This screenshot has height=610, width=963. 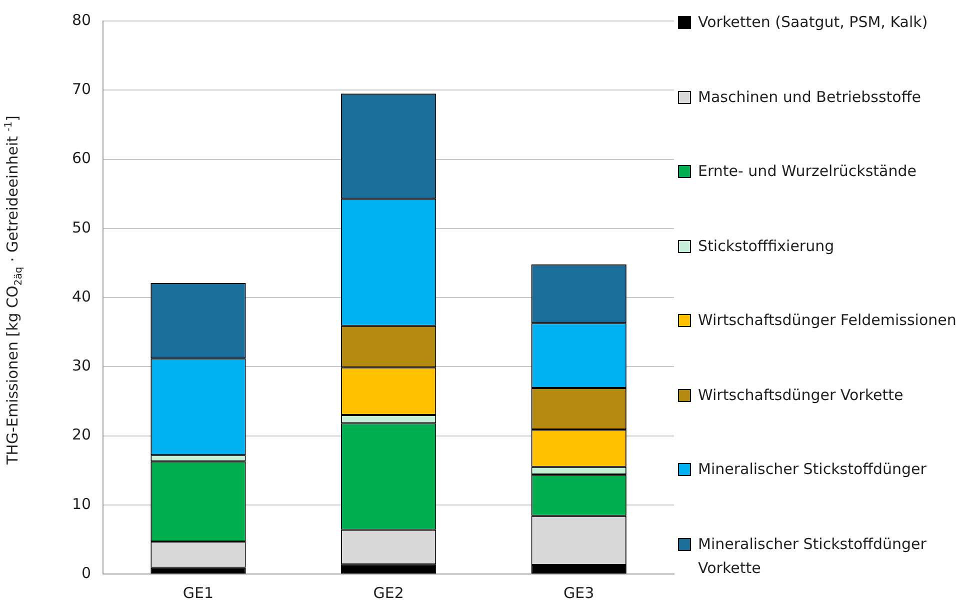 I want to click on x-tick-label: GE2, so click(x=388, y=593).